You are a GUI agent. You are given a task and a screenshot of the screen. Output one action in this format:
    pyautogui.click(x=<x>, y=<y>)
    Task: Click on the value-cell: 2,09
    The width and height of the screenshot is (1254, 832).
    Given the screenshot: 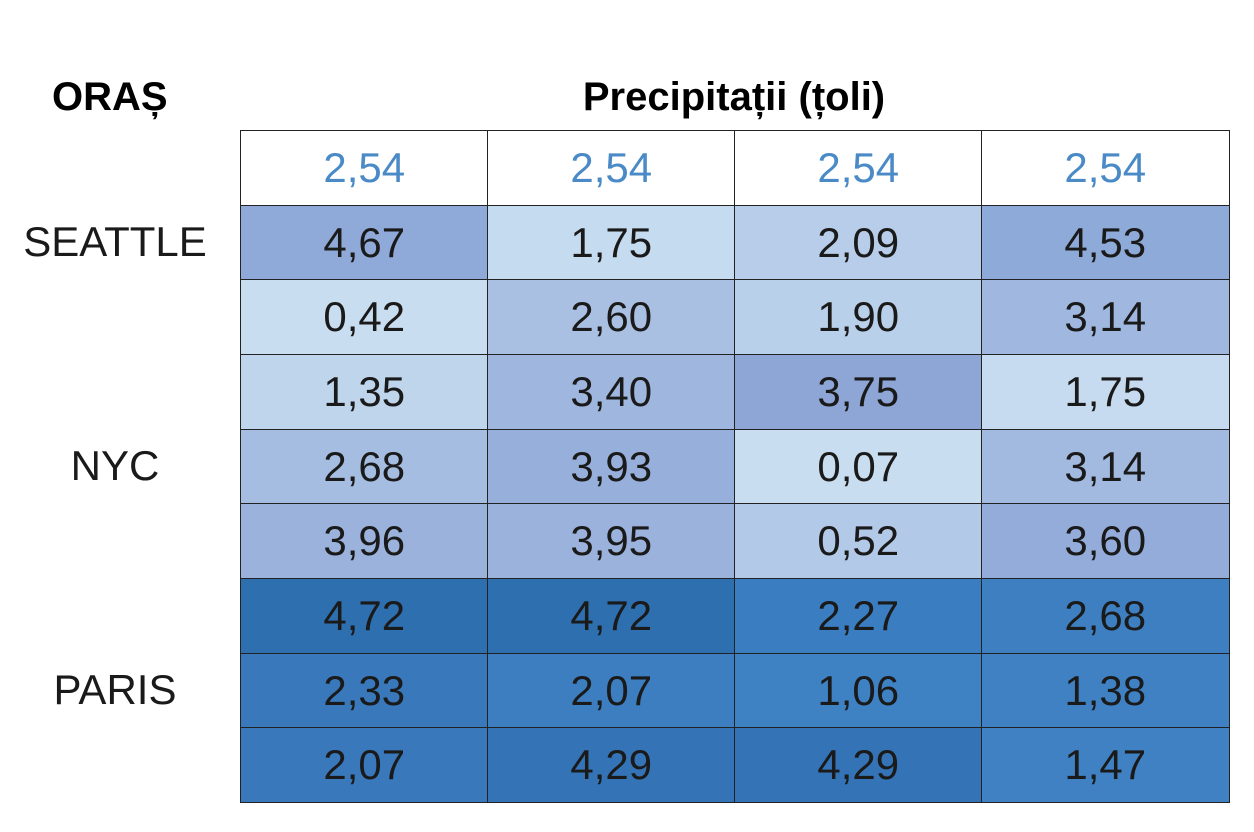 What is the action you would take?
    pyautogui.click(x=858, y=242)
    